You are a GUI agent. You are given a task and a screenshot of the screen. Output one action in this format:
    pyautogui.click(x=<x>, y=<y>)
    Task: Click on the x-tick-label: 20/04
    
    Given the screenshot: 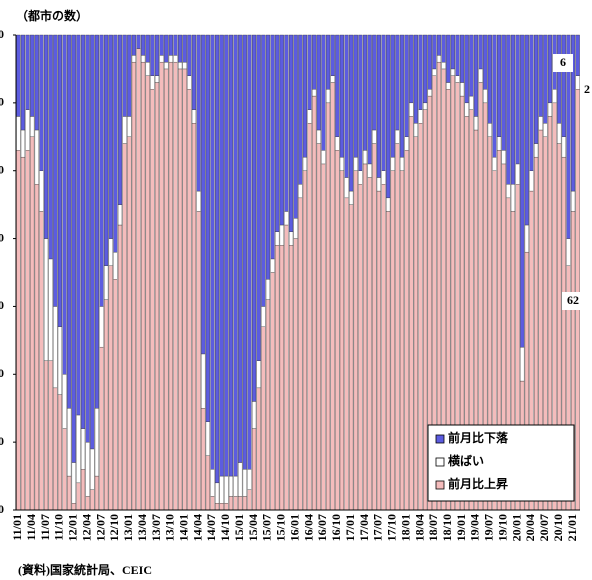 What is the action you would take?
    pyautogui.click(x=530, y=527)
    